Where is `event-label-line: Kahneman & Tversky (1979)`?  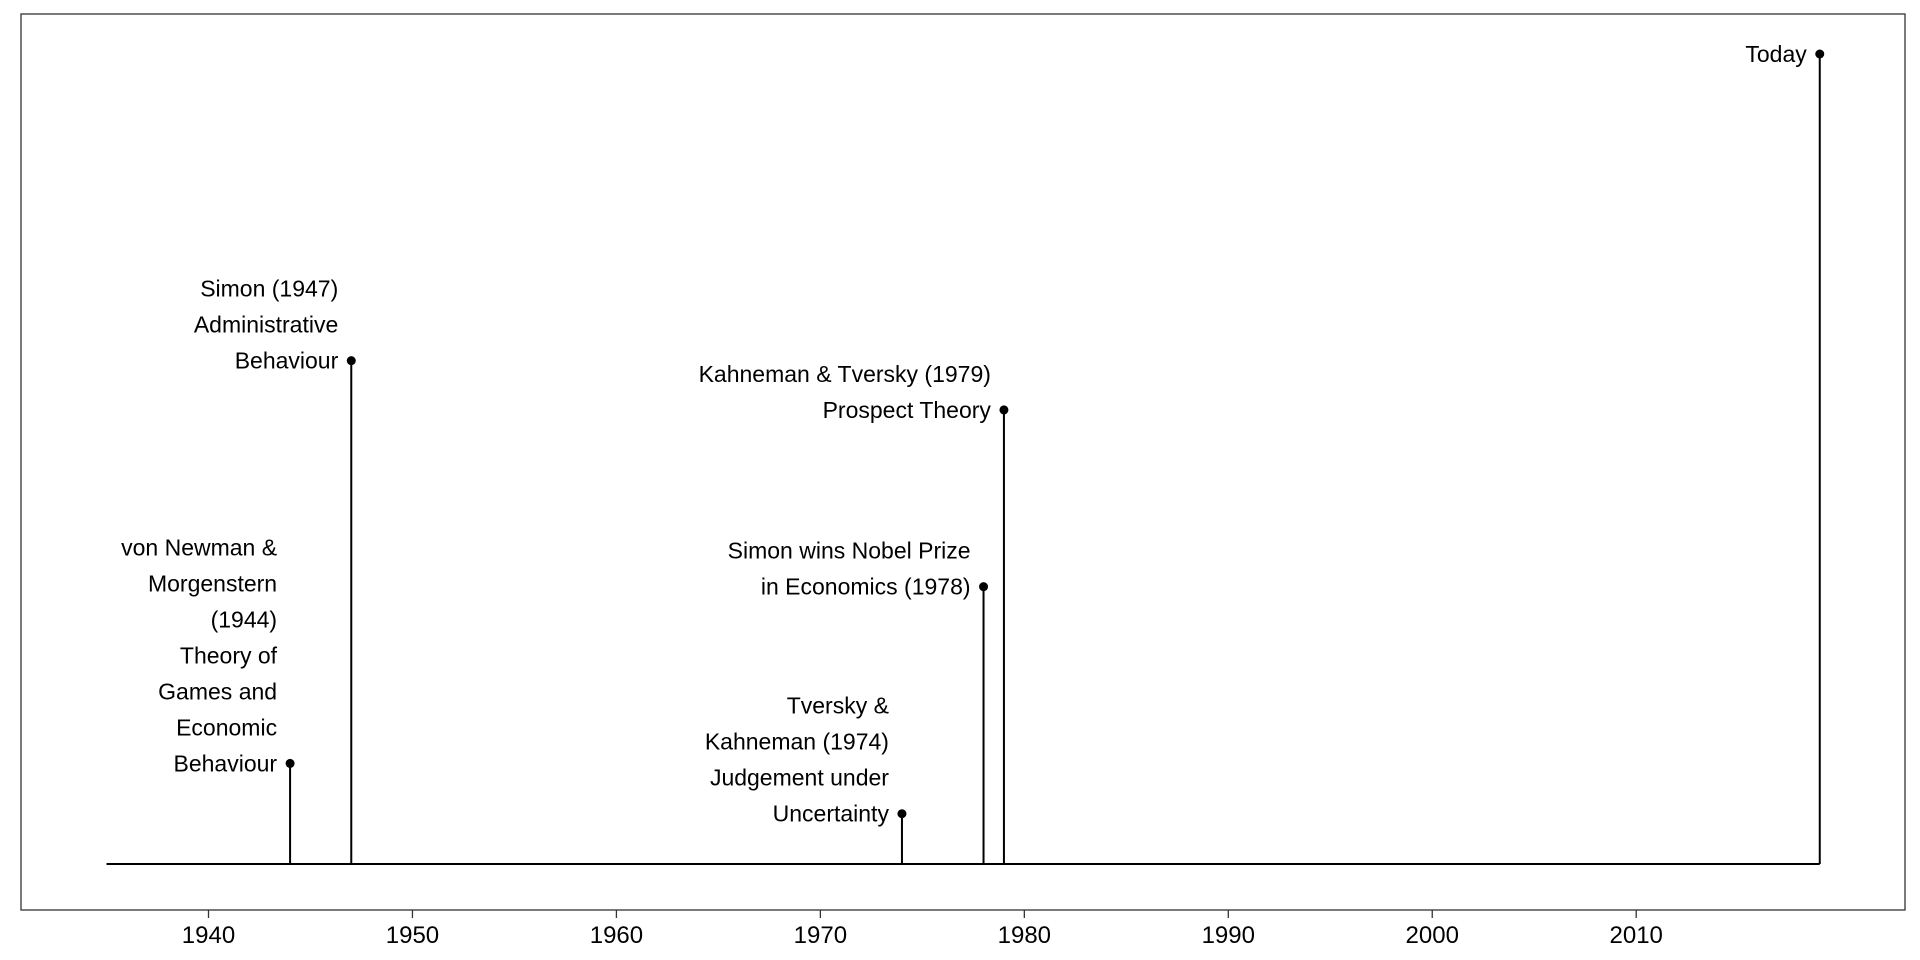
event-label-line: Kahneman & Tversky (1979) is located at coordinates (845, 374).